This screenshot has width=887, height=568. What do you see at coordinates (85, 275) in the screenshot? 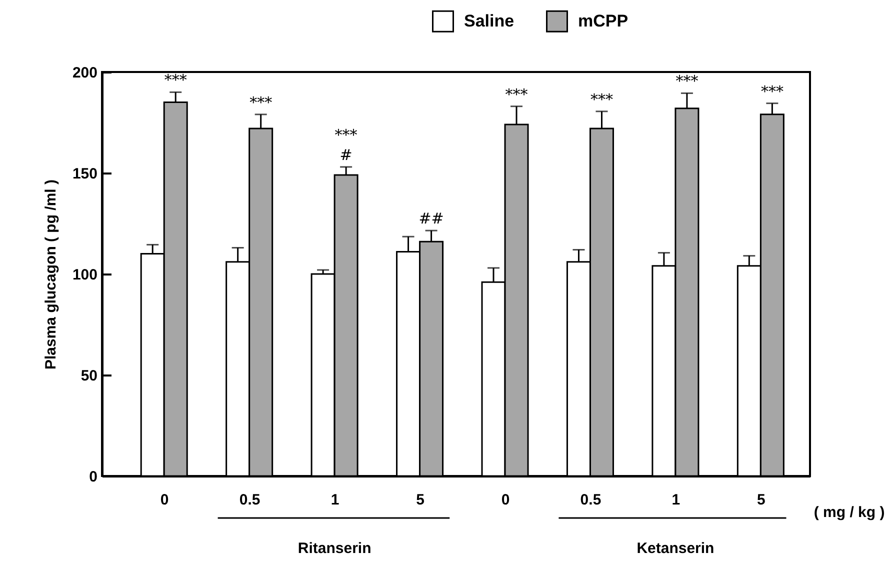
I see `y-tick-label: 100` at bounding box center [85, 275].